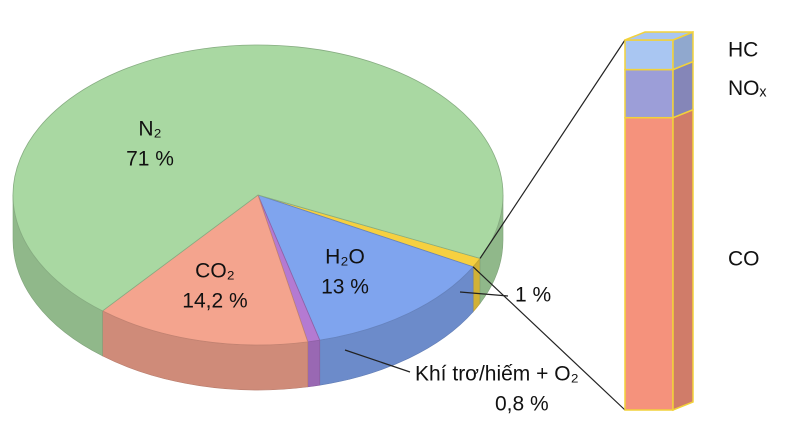 Image resolution: width=800 pixels, height=429 pixels. I want to click on slice-value-label: 13 %, so click(345, 287).